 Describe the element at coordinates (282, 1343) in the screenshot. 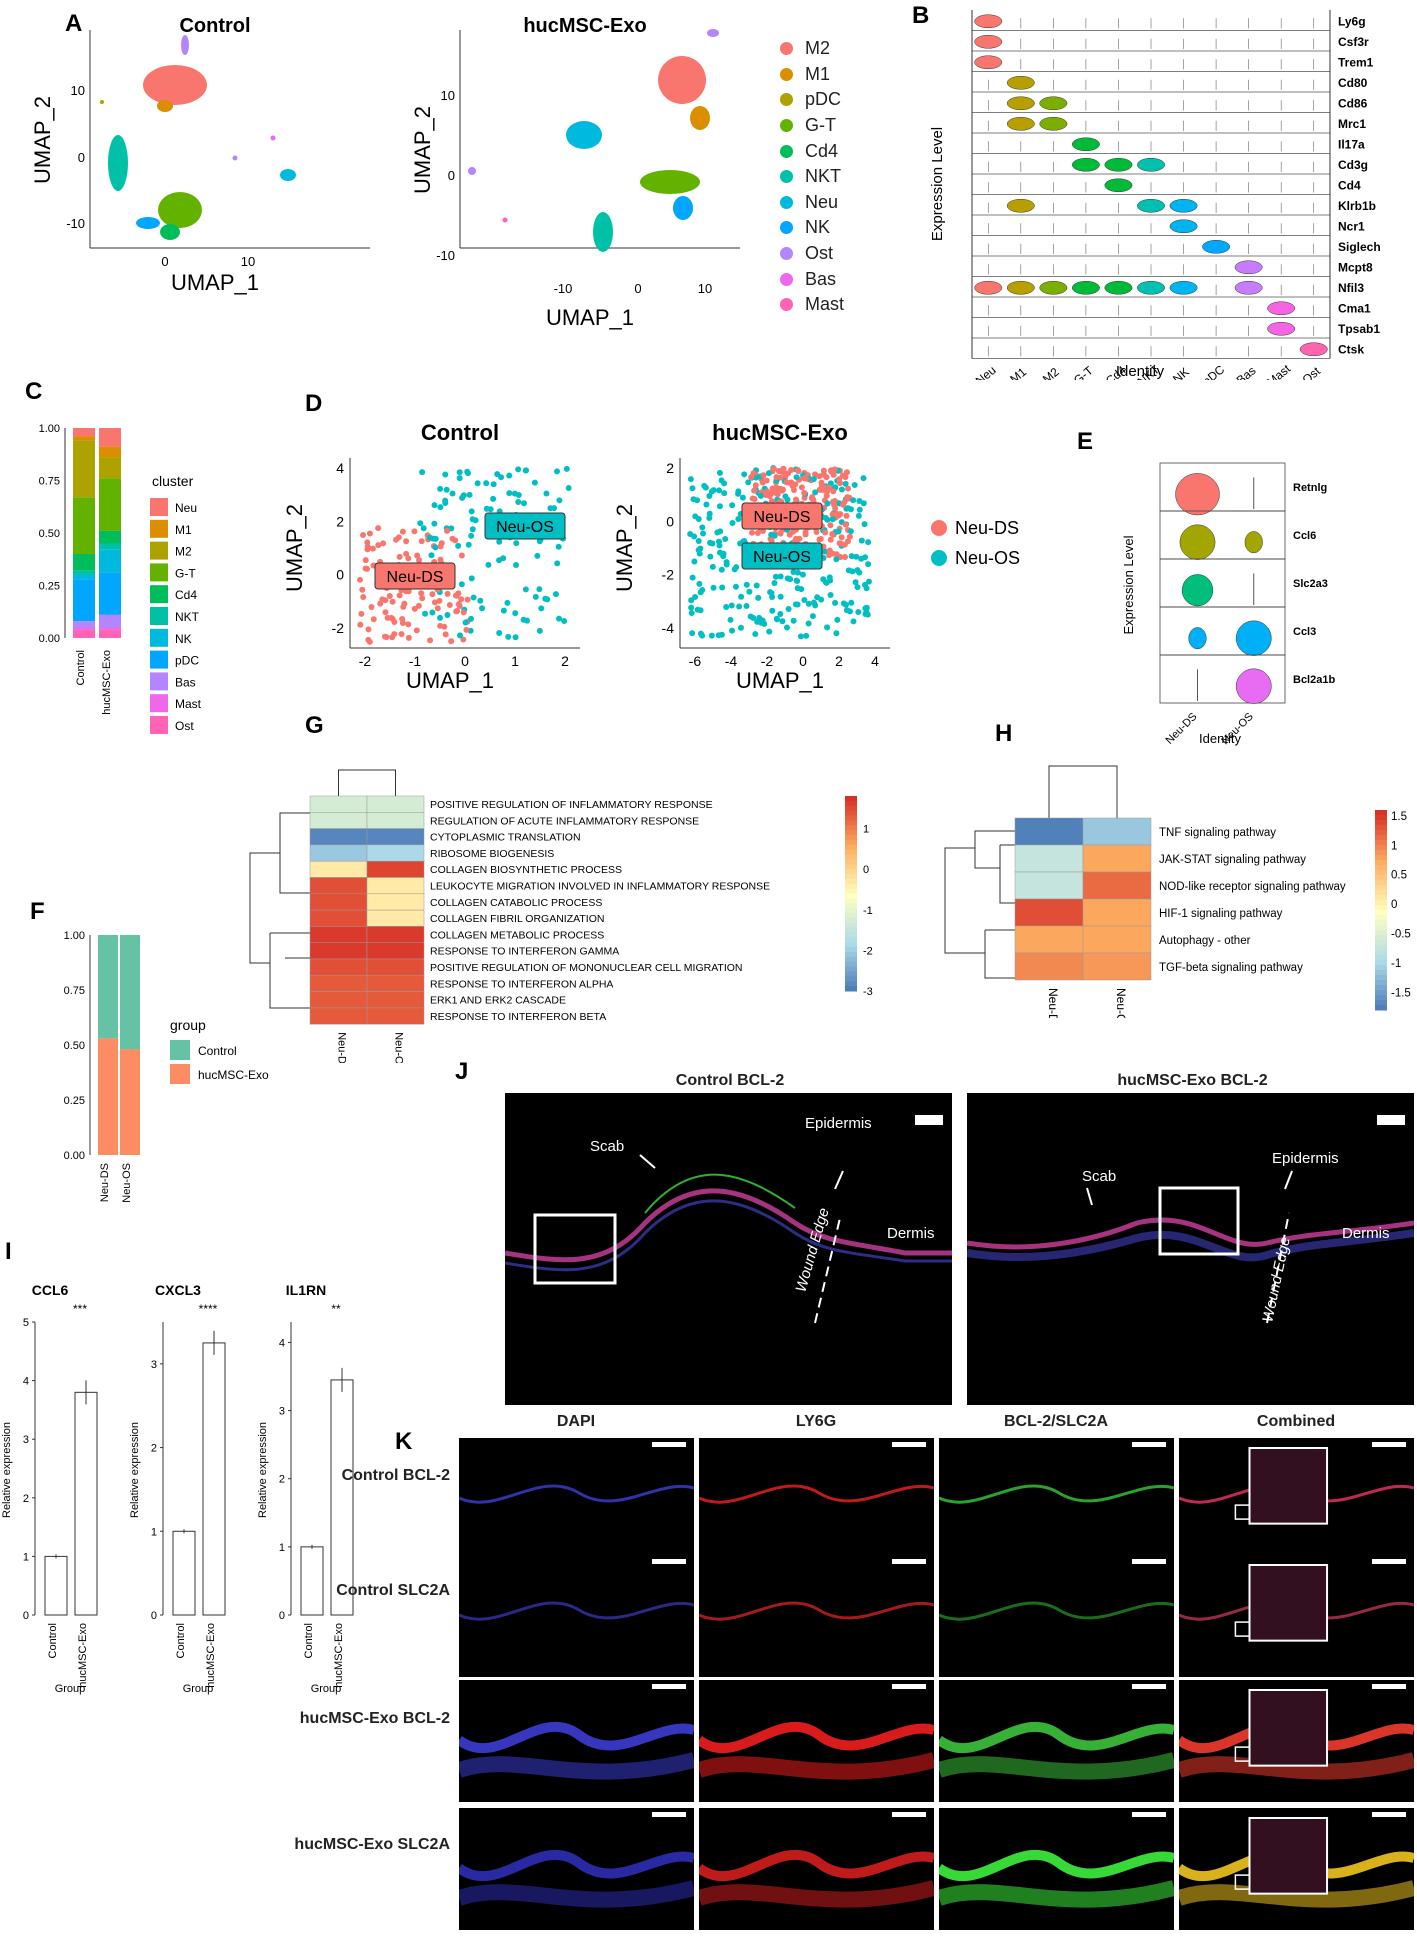

I see `bar-i-ytick: 4` at that location.